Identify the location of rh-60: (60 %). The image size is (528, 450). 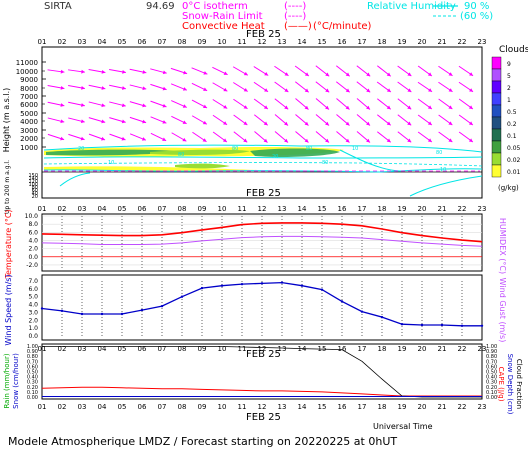
(476, 16).